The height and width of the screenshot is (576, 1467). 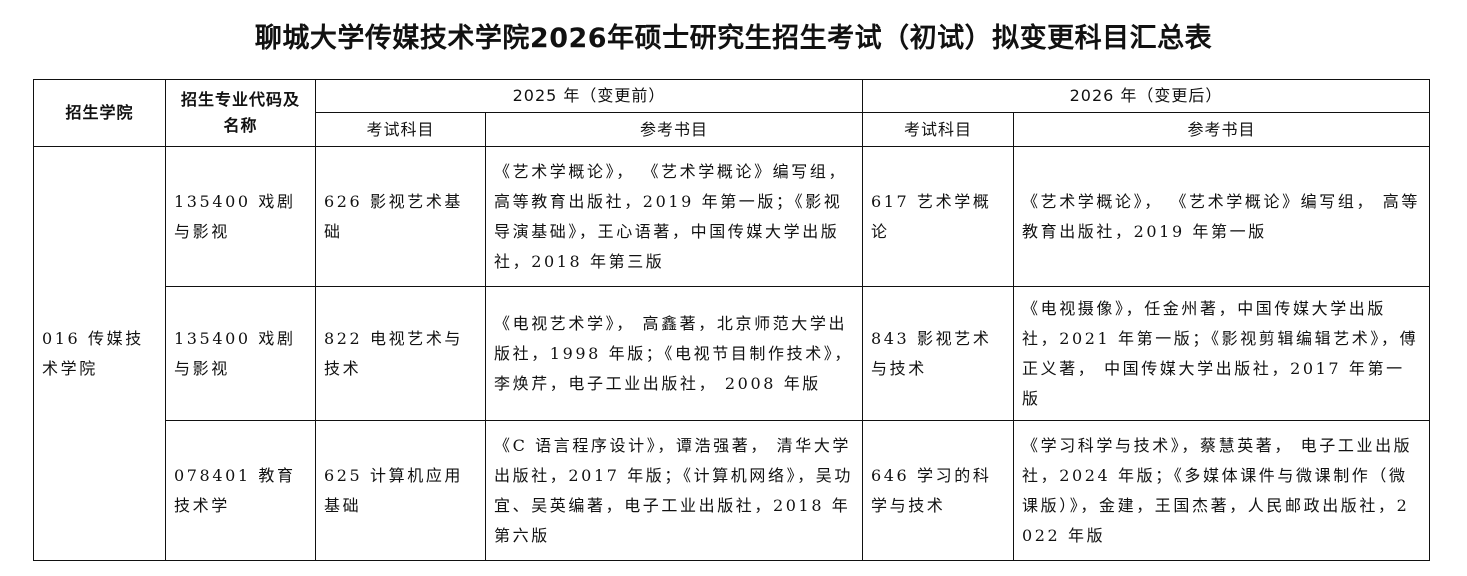 I want to click on page-title: 聊城大学传媒技术学院2026年硕士研究生招生考试（初试）拟变更科目汇总表, so click(x=733, y=38).